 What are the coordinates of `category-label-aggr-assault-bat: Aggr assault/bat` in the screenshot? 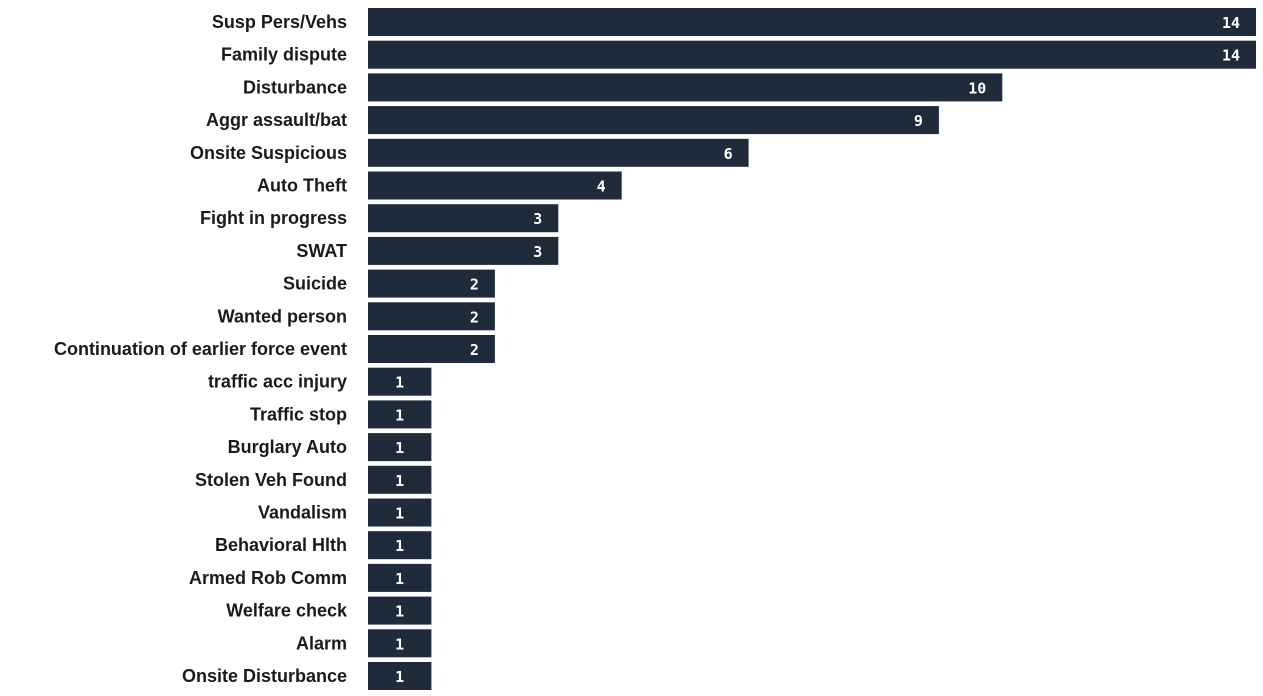 It's located at (276, 120).